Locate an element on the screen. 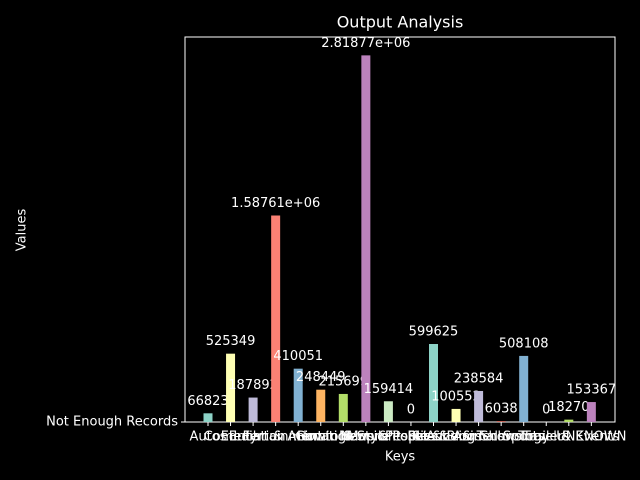  x-tick-label: Nonprofits & Activism is located at coordinates (410, 437).